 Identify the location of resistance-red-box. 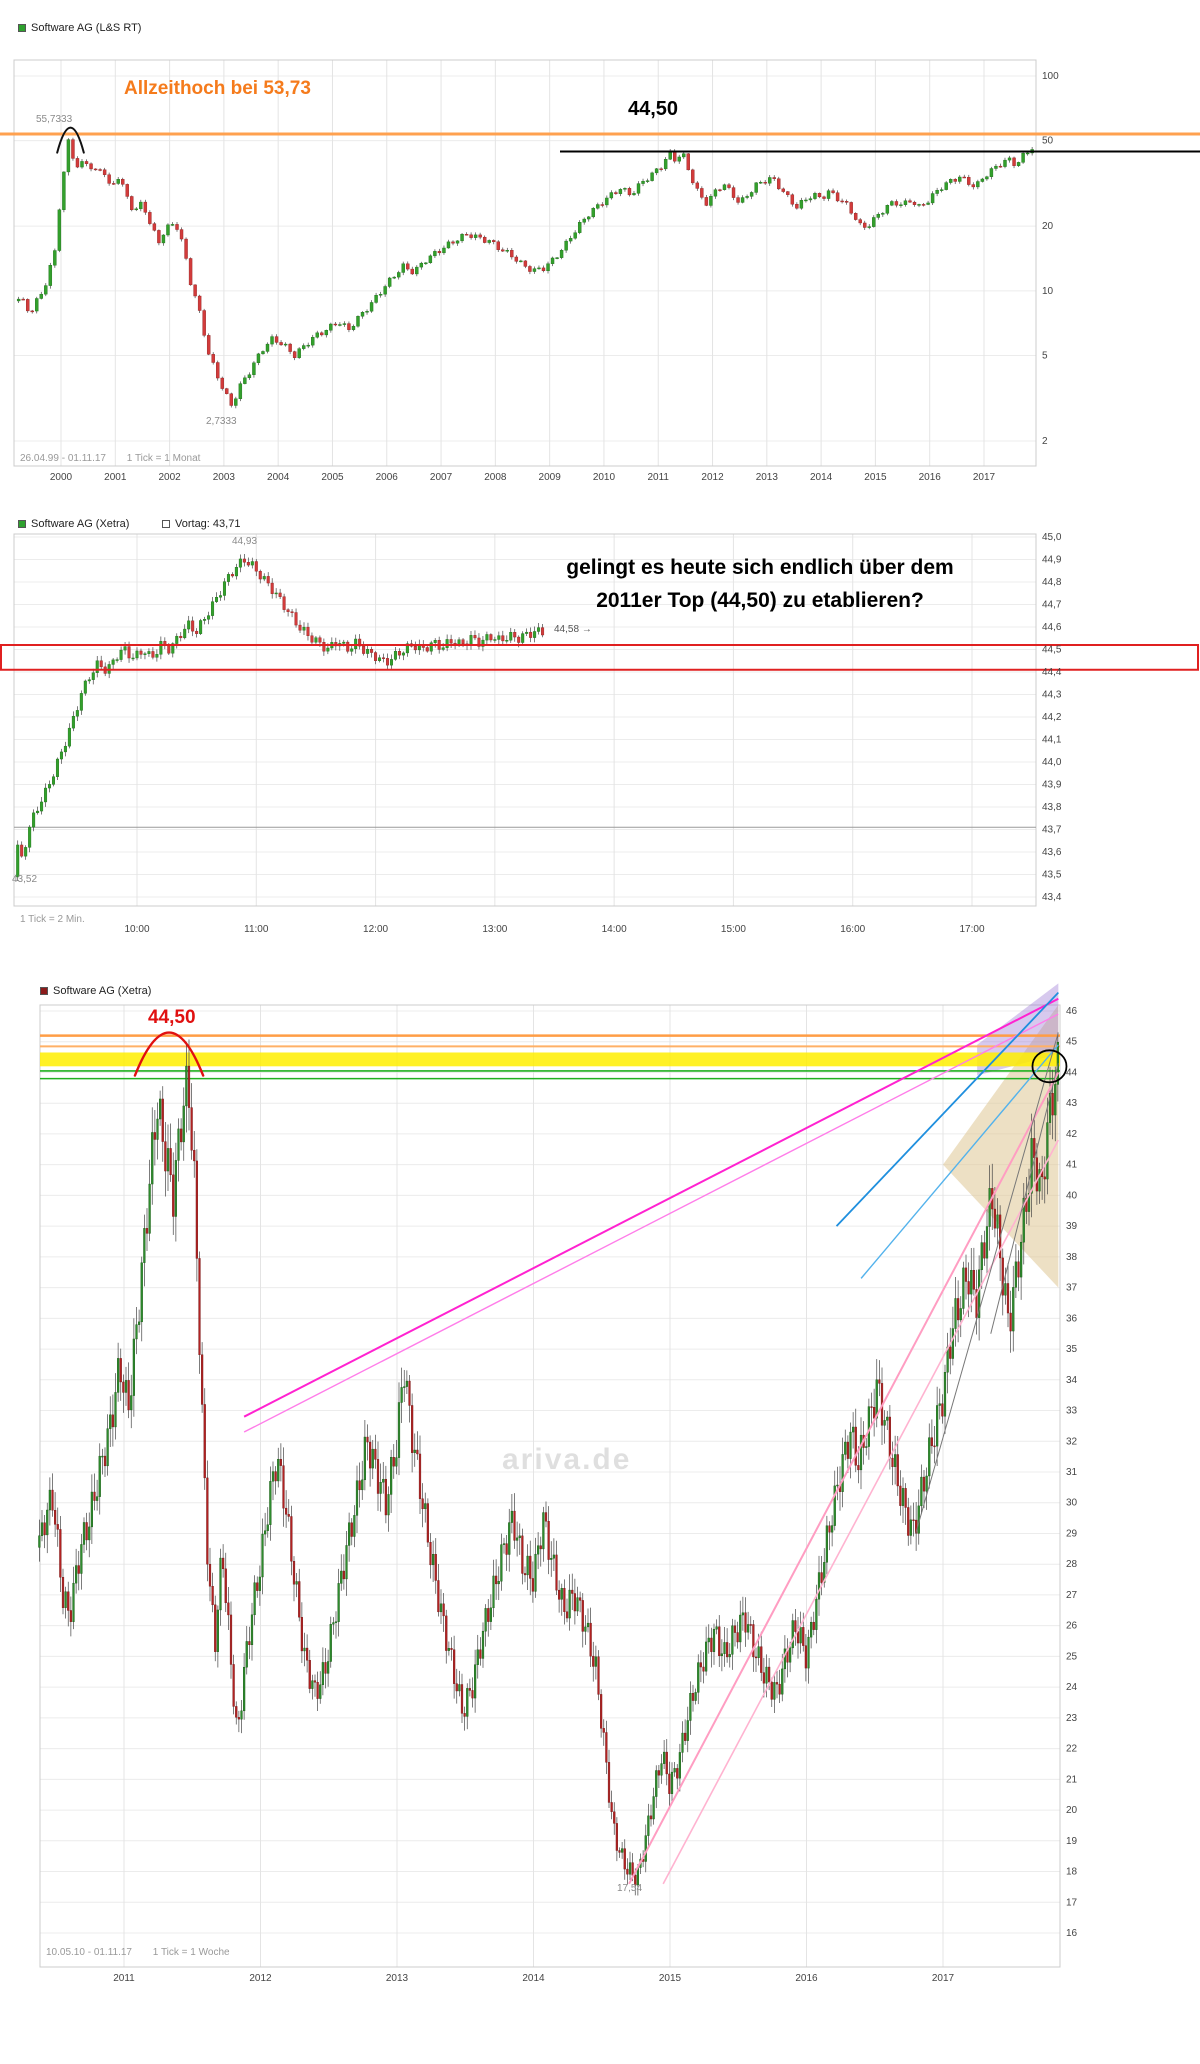
(599, 657).